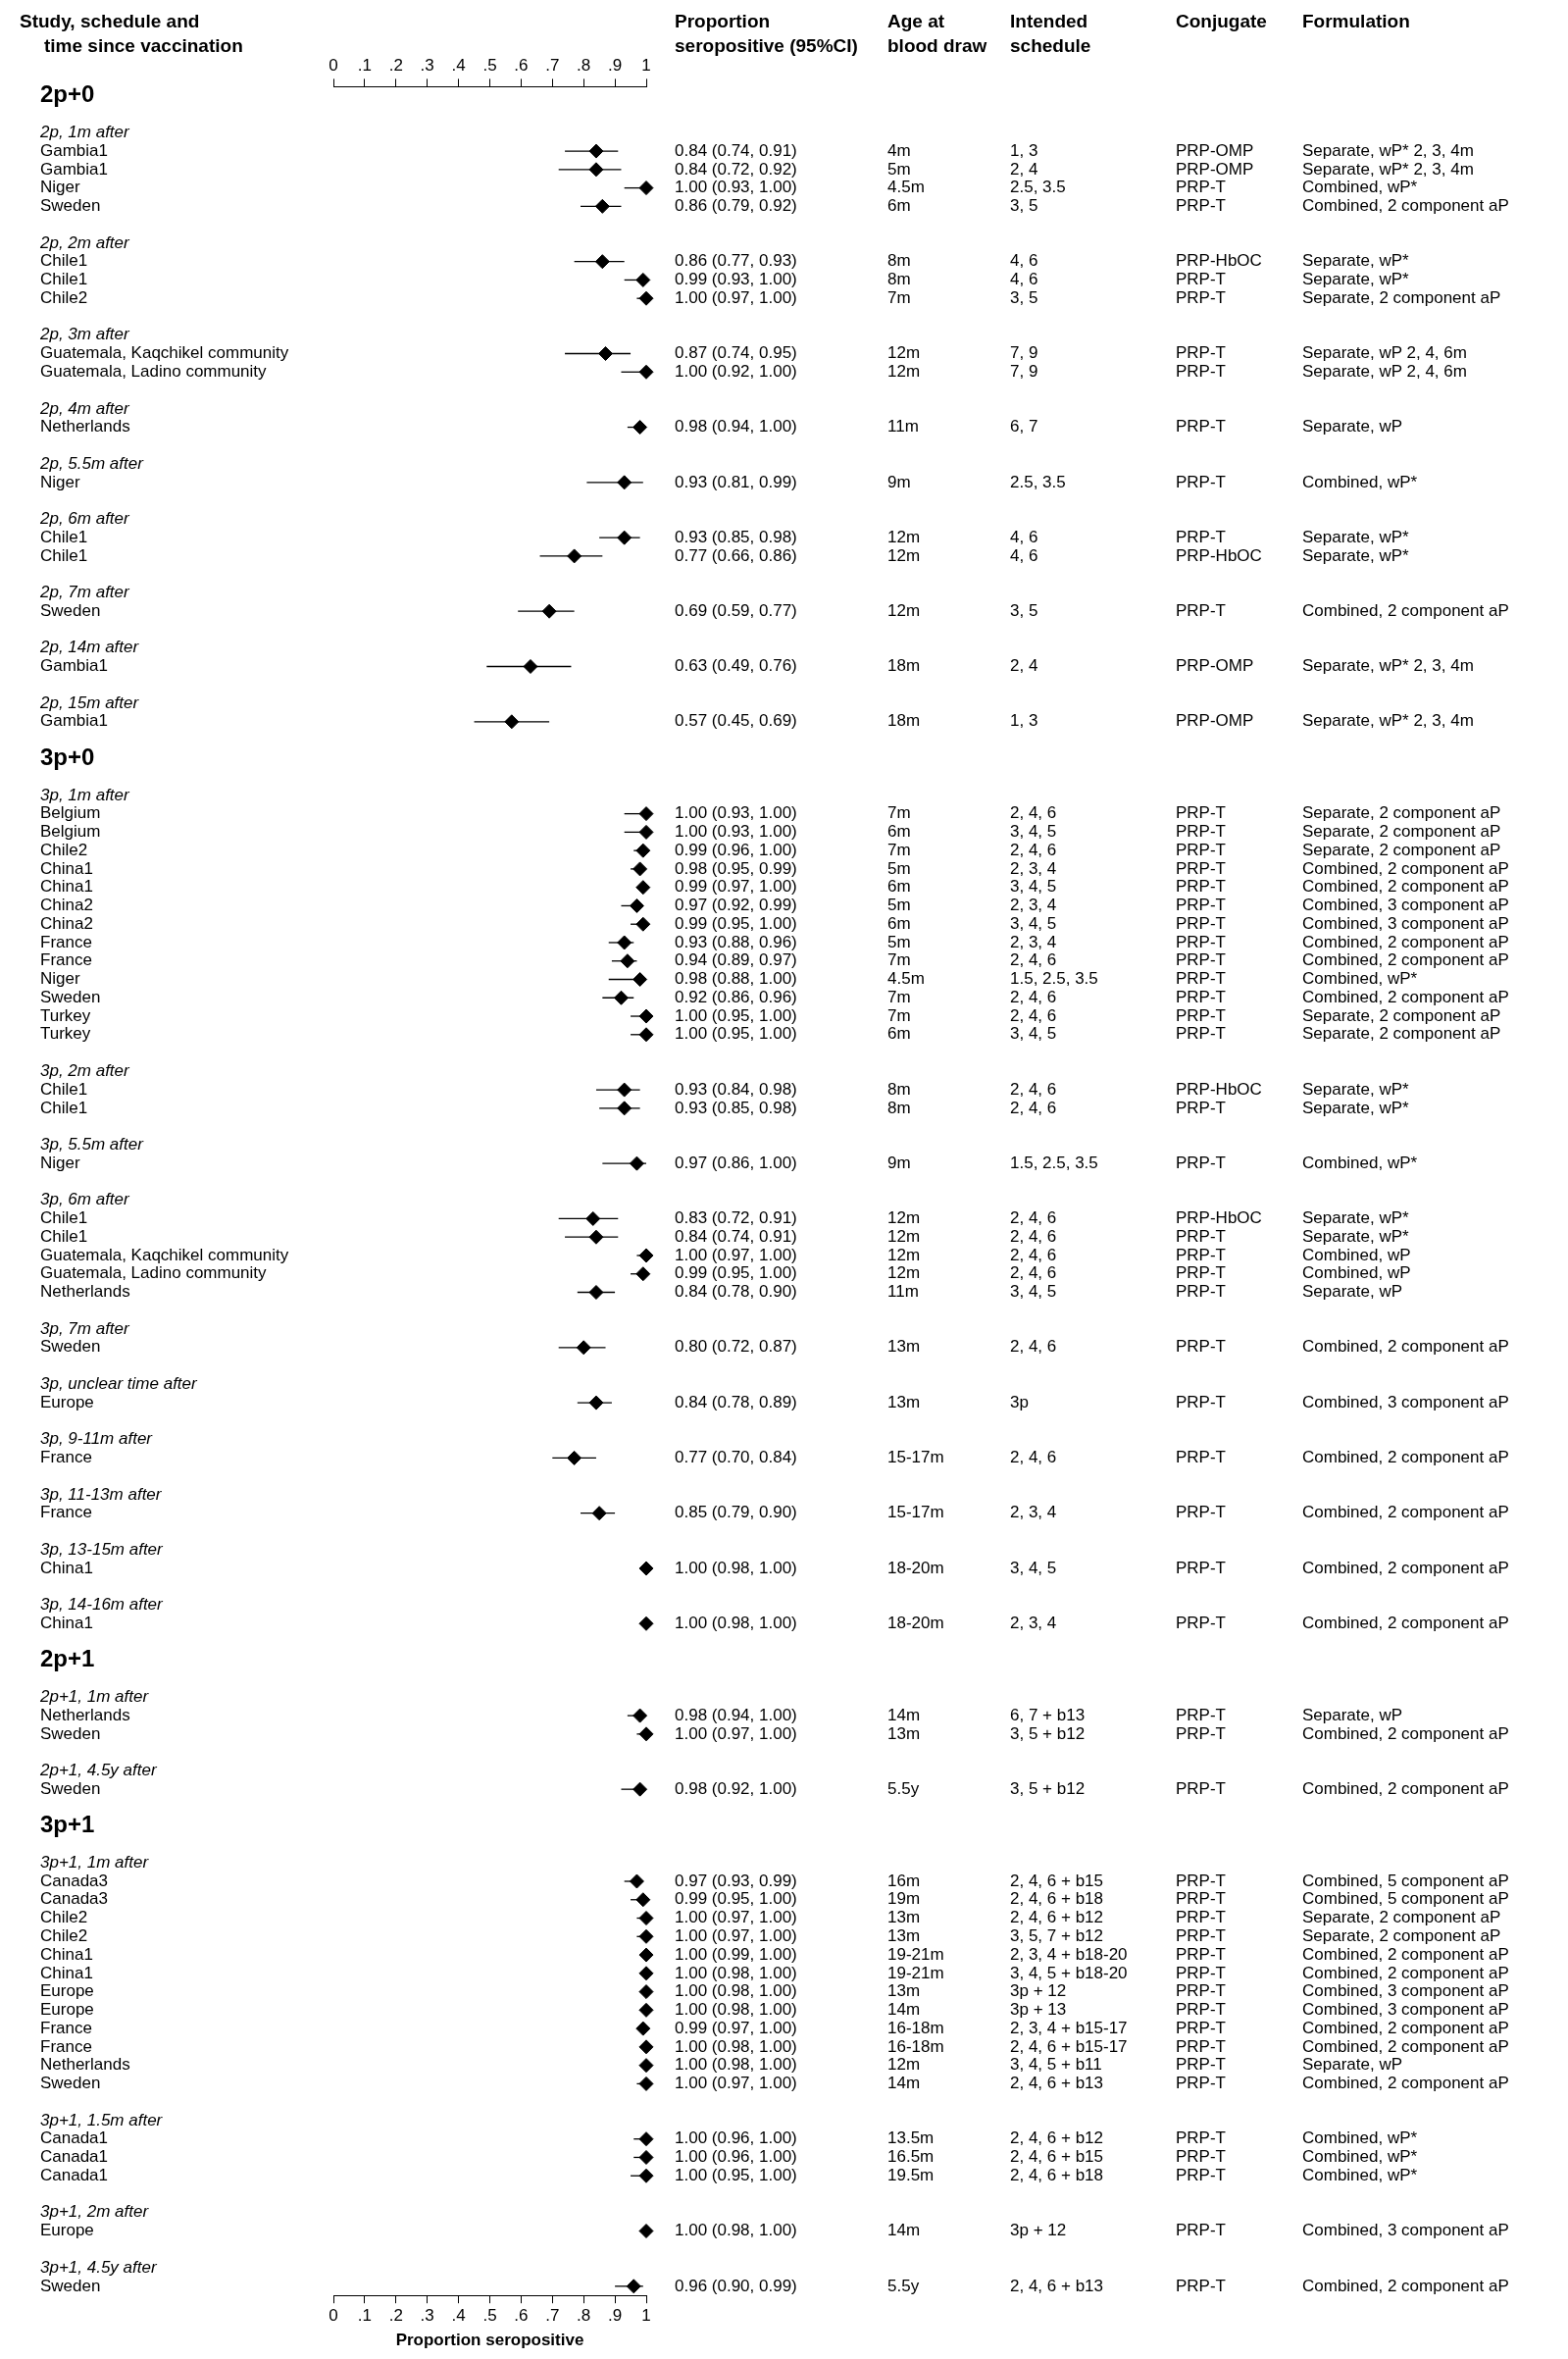 The image size is (1568, 2359). I want to click on y-tick-label: Chile2, so click(64, 297).